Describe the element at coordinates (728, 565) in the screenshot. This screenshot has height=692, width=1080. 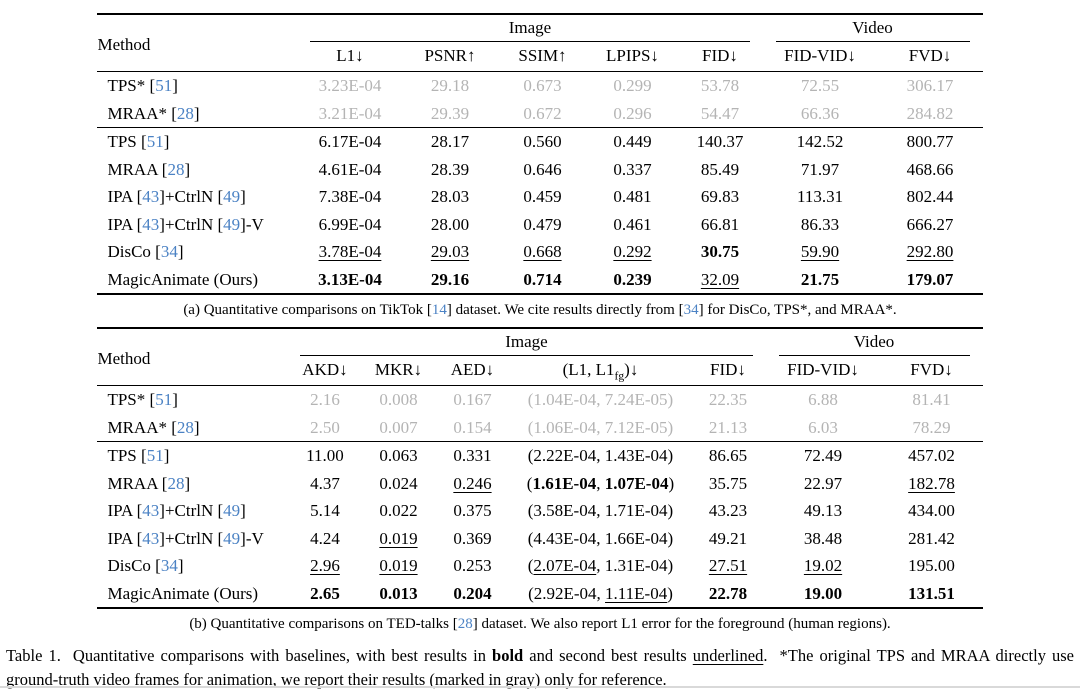
I see `metric-value: 27.51` at that location.